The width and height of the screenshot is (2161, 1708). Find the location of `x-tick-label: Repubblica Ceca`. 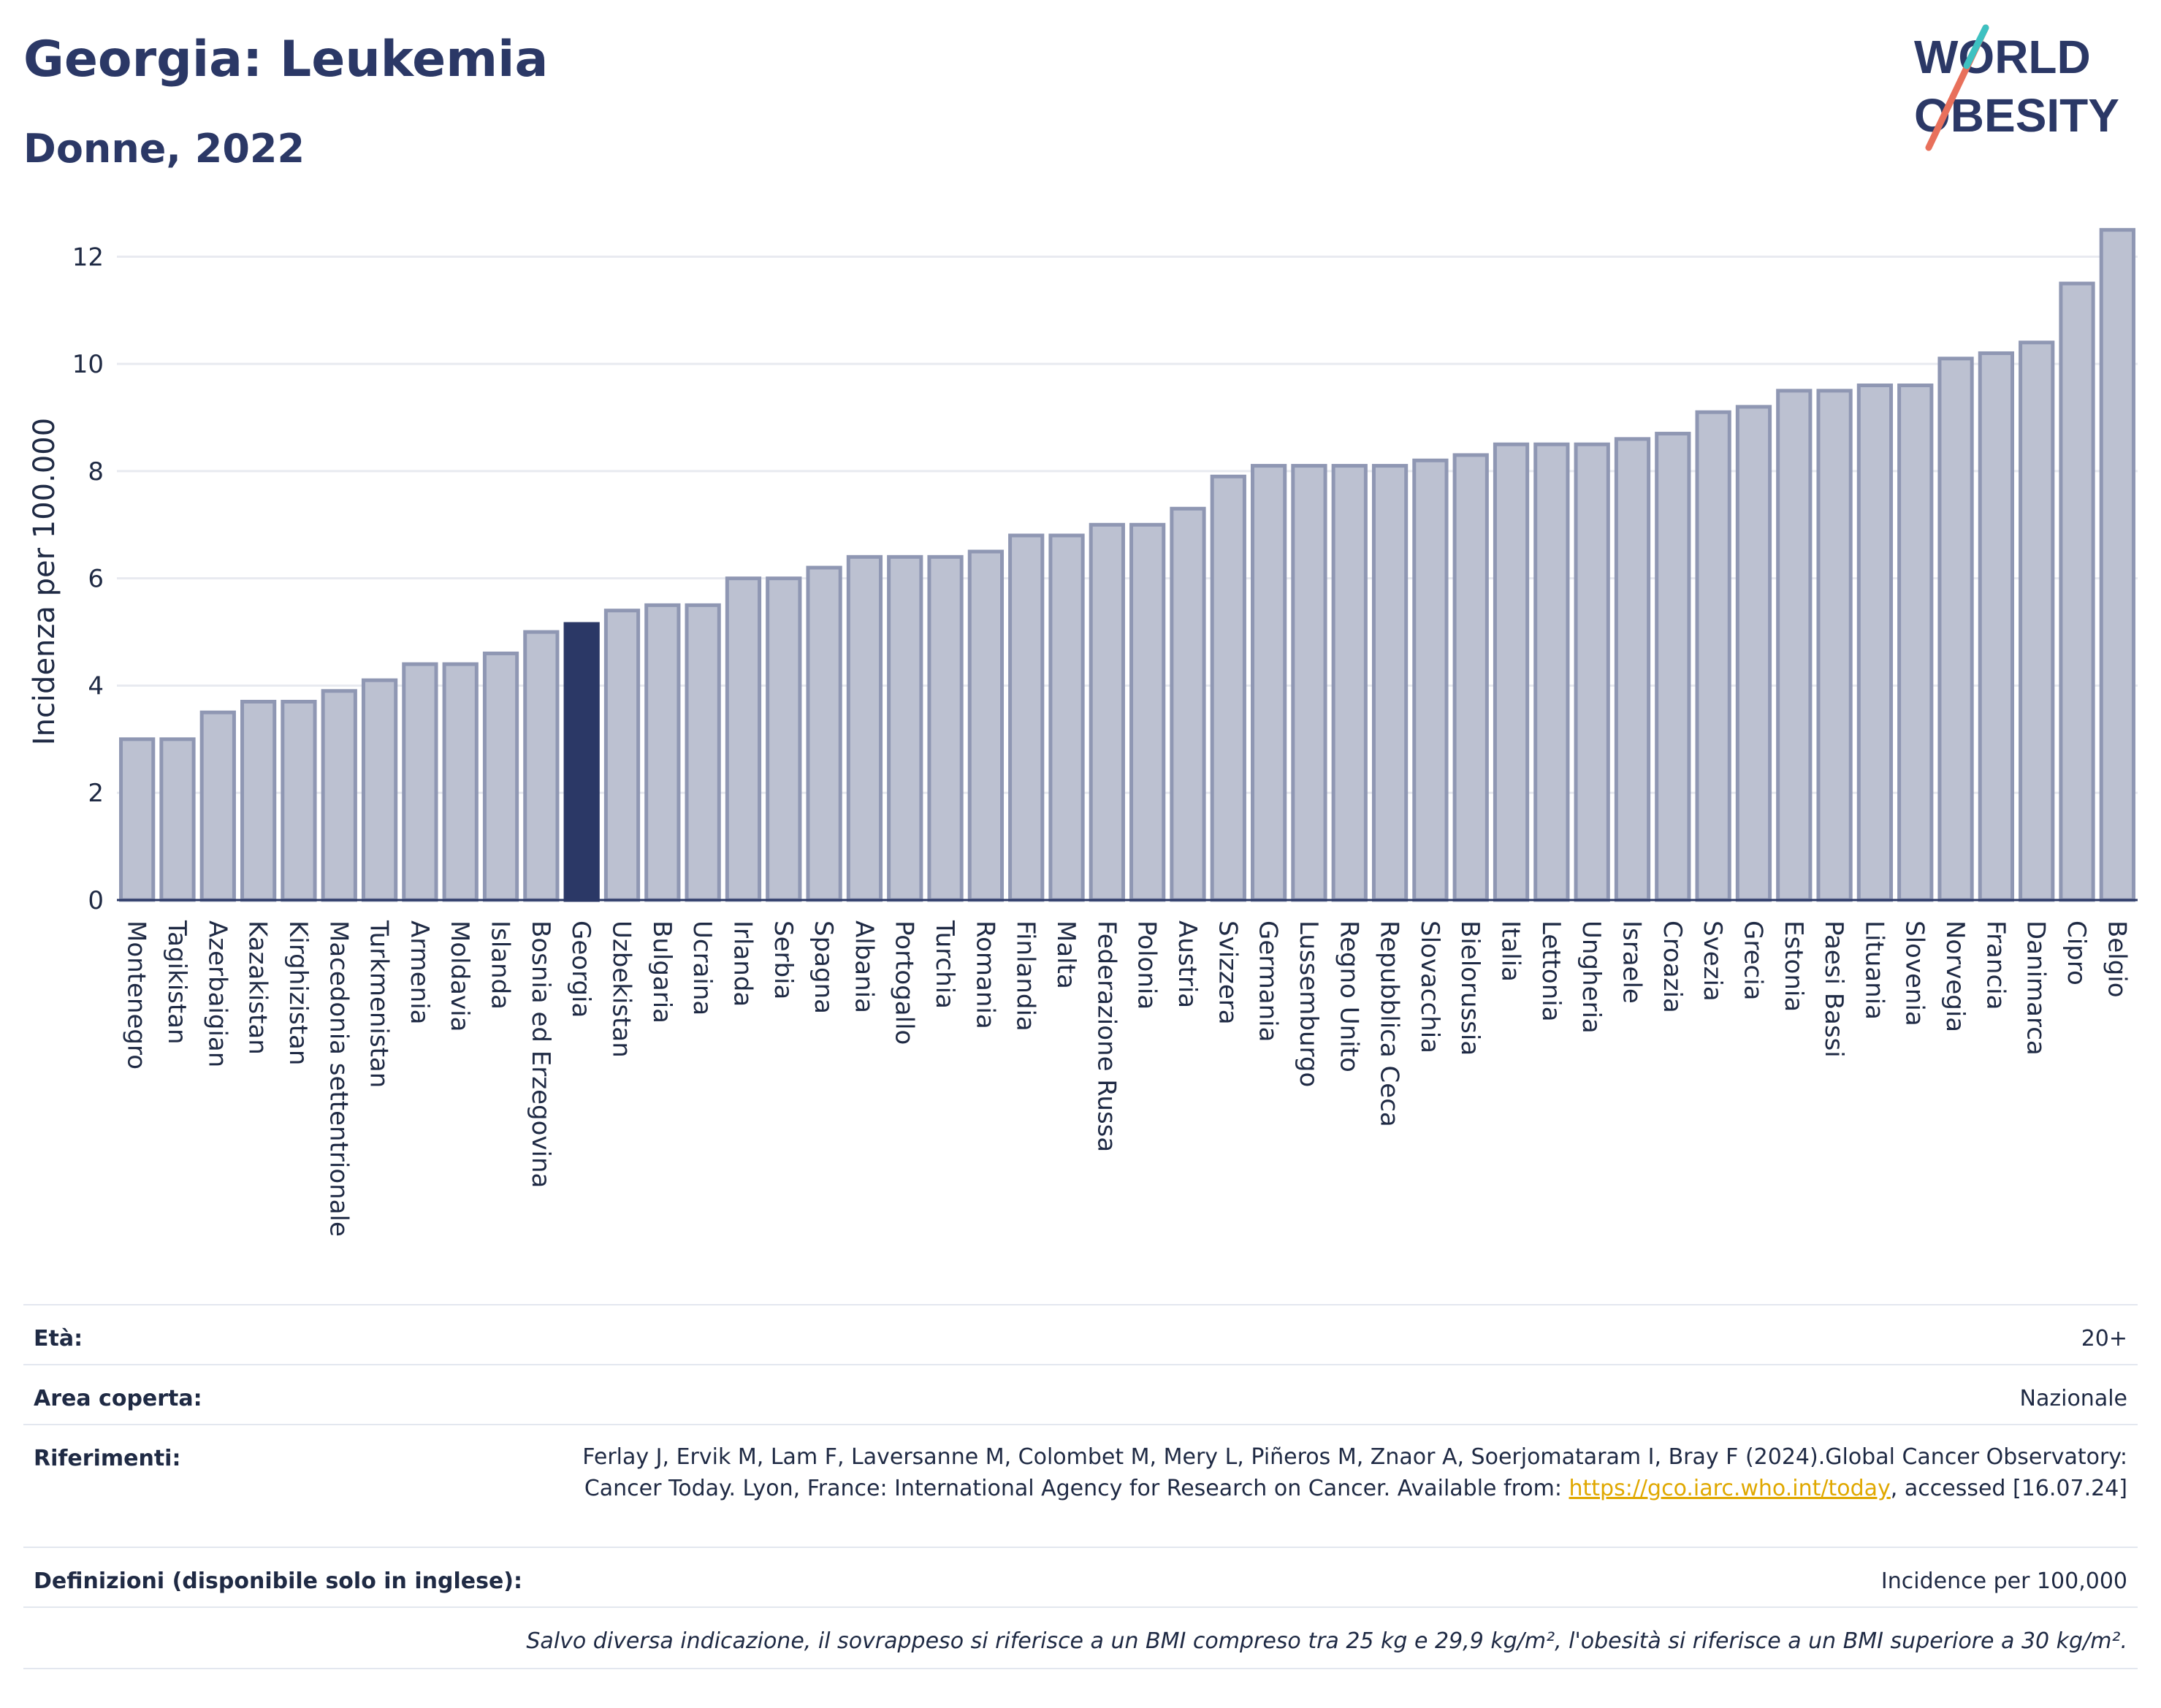

x-tick-label: Repubblica Ceca is located at coordinates (1390, 1023).